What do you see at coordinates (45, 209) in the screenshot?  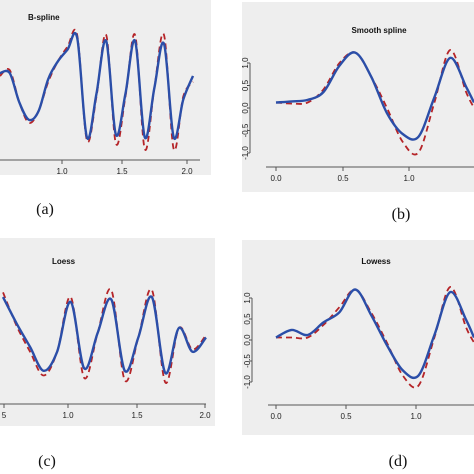 I see `panel-caption: (a)` at bounding box center [45, 209].